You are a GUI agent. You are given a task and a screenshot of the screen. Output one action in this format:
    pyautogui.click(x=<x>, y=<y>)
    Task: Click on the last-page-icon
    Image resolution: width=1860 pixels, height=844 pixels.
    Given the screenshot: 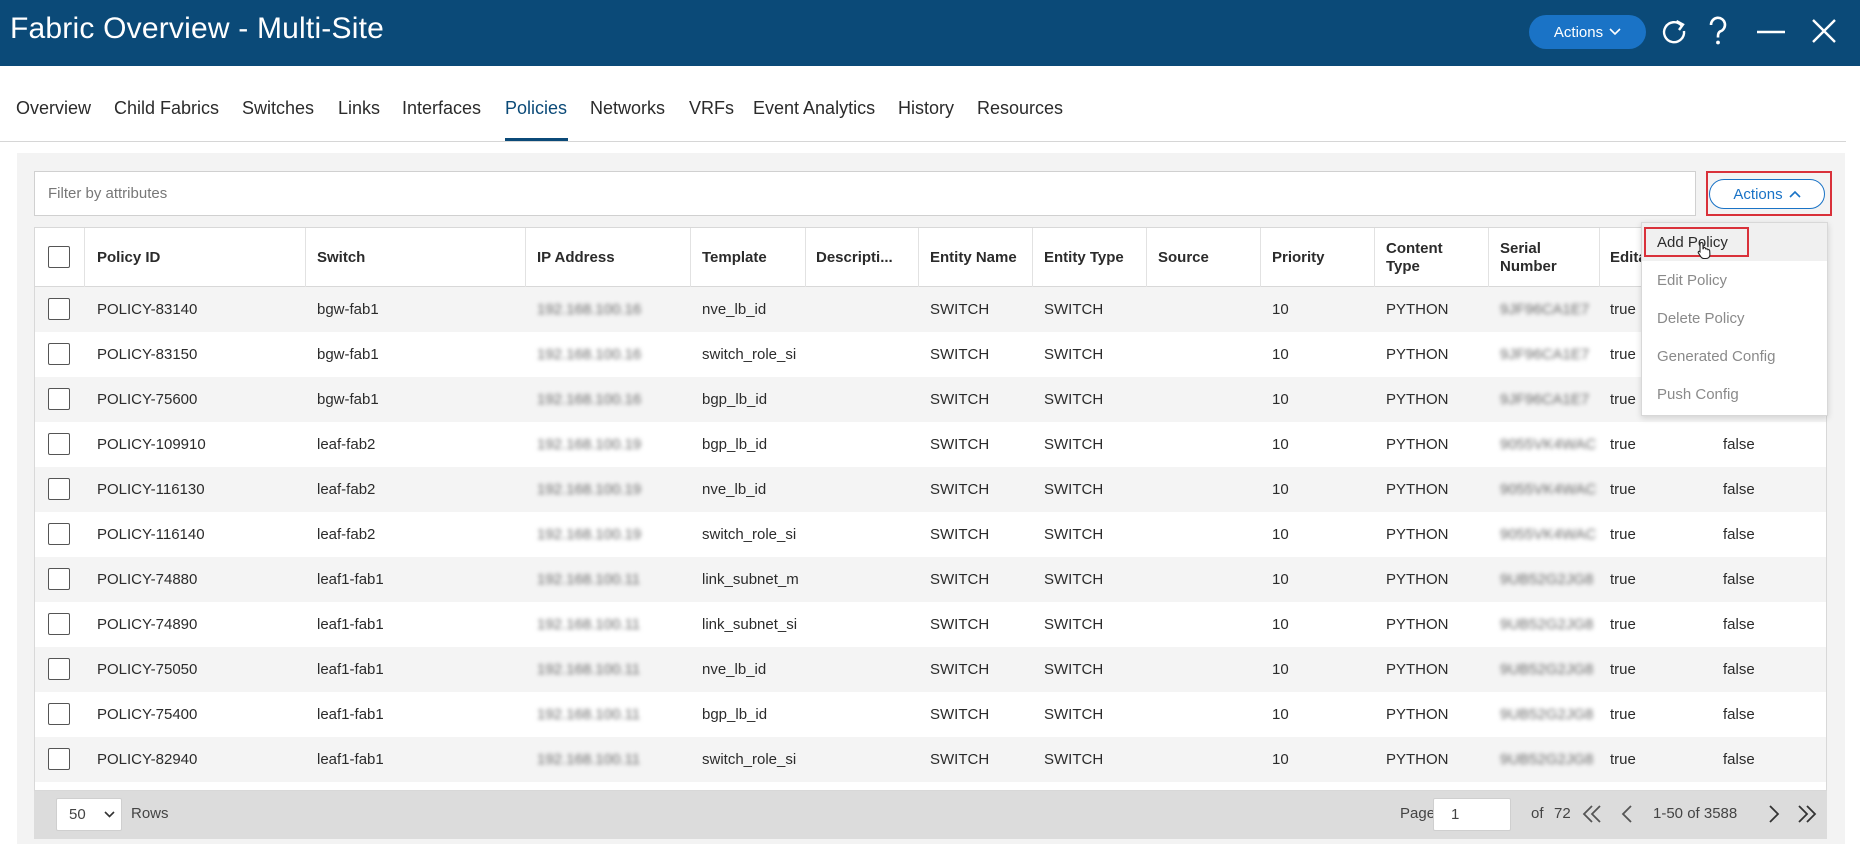 What is the action you would take?
    pyautogui.click(x=1807, y=814)
    